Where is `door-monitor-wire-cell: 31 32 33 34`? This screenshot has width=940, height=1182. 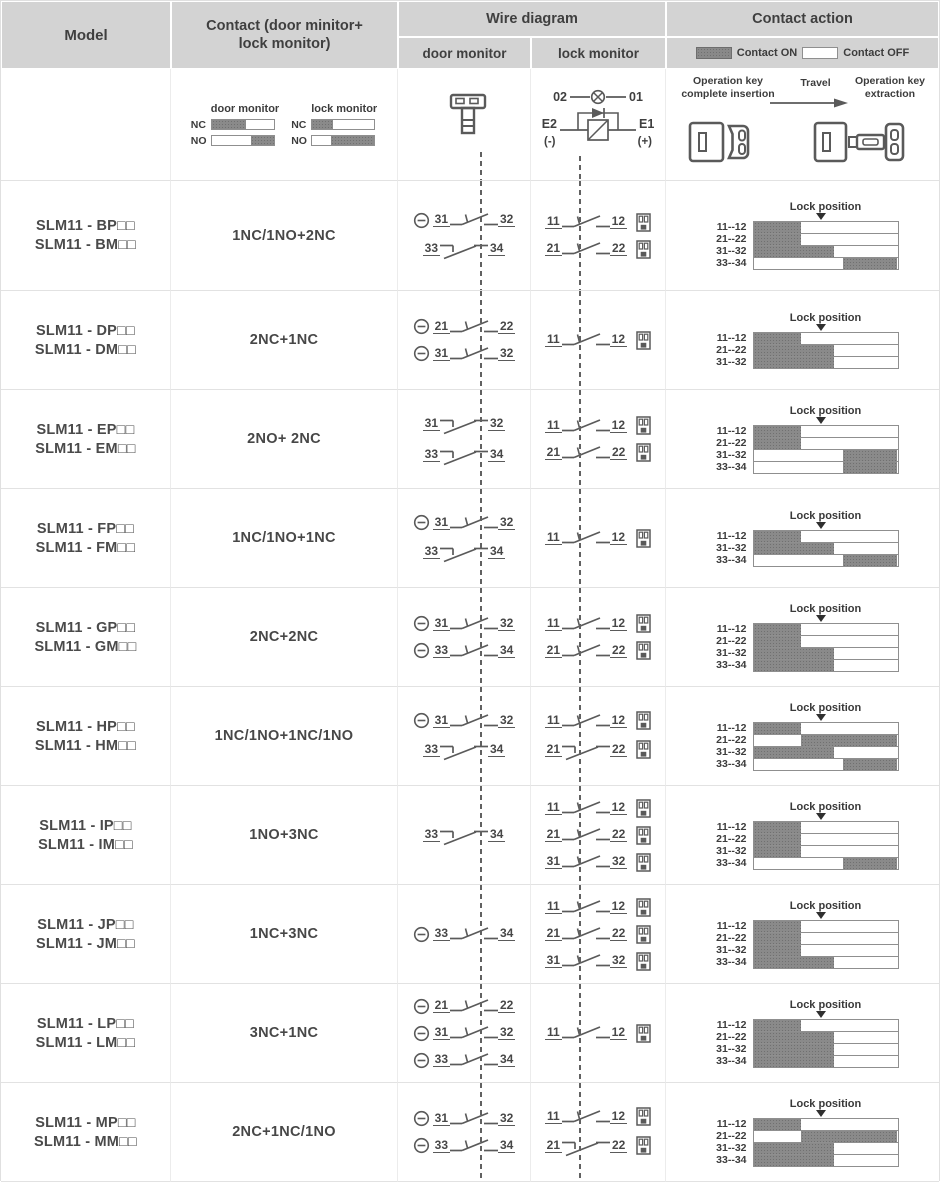
door-monitor-wire-cell: 31 32 33 34 is located at coordinates (464, 538).